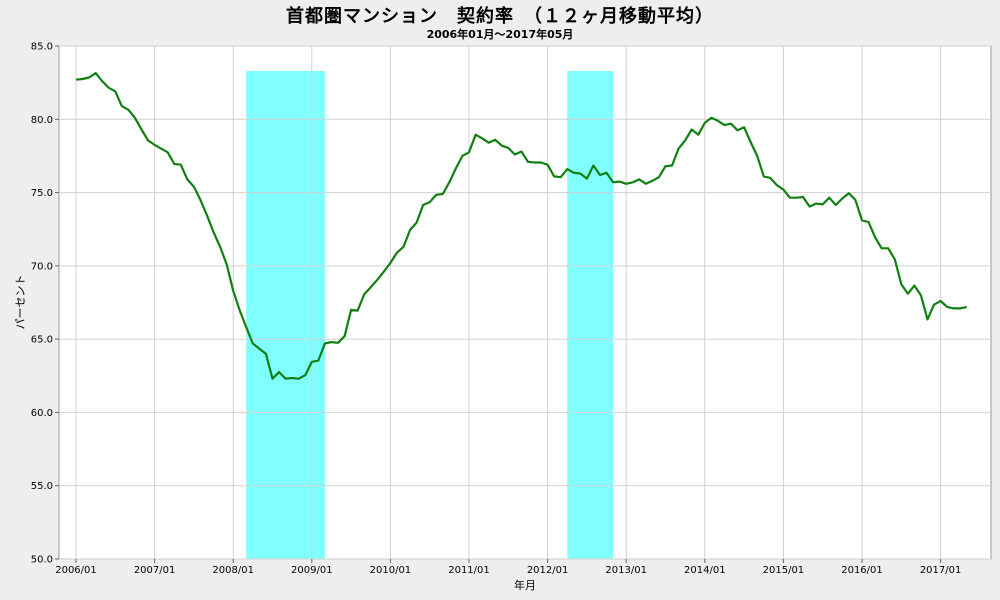 The image size is (1000, 600). Describe the element at coordinates (548, 570) in the screenshot. I see `x-tick-label: 2012/01` at that location.